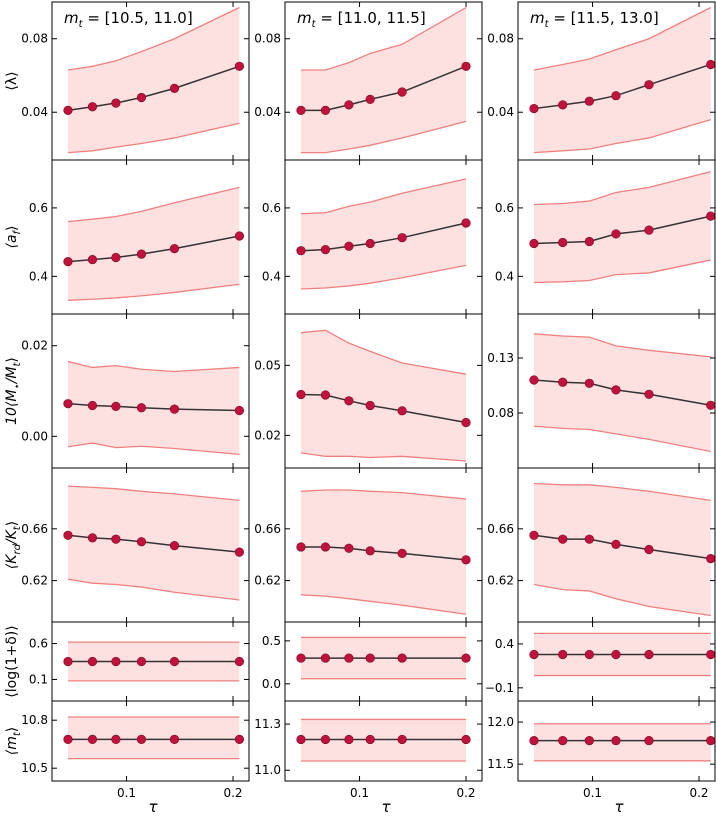  I want to click on y-tick-label: 11.5, so click(500, 764).